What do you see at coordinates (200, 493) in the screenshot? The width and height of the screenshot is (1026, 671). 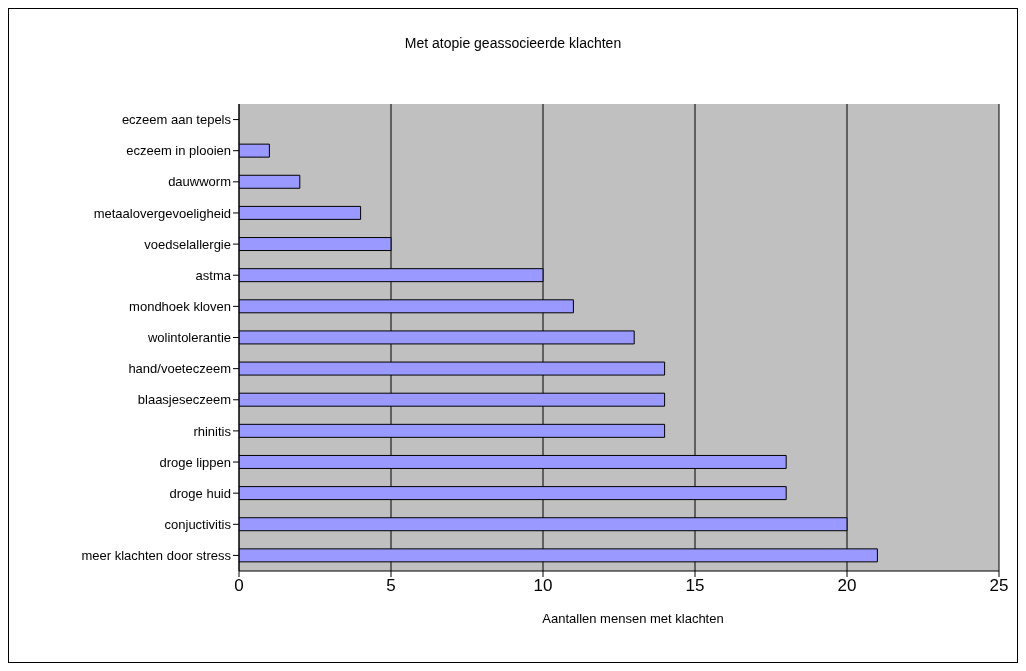 I see `y-tick-label: droge huid` at bounding box center [200, 493].